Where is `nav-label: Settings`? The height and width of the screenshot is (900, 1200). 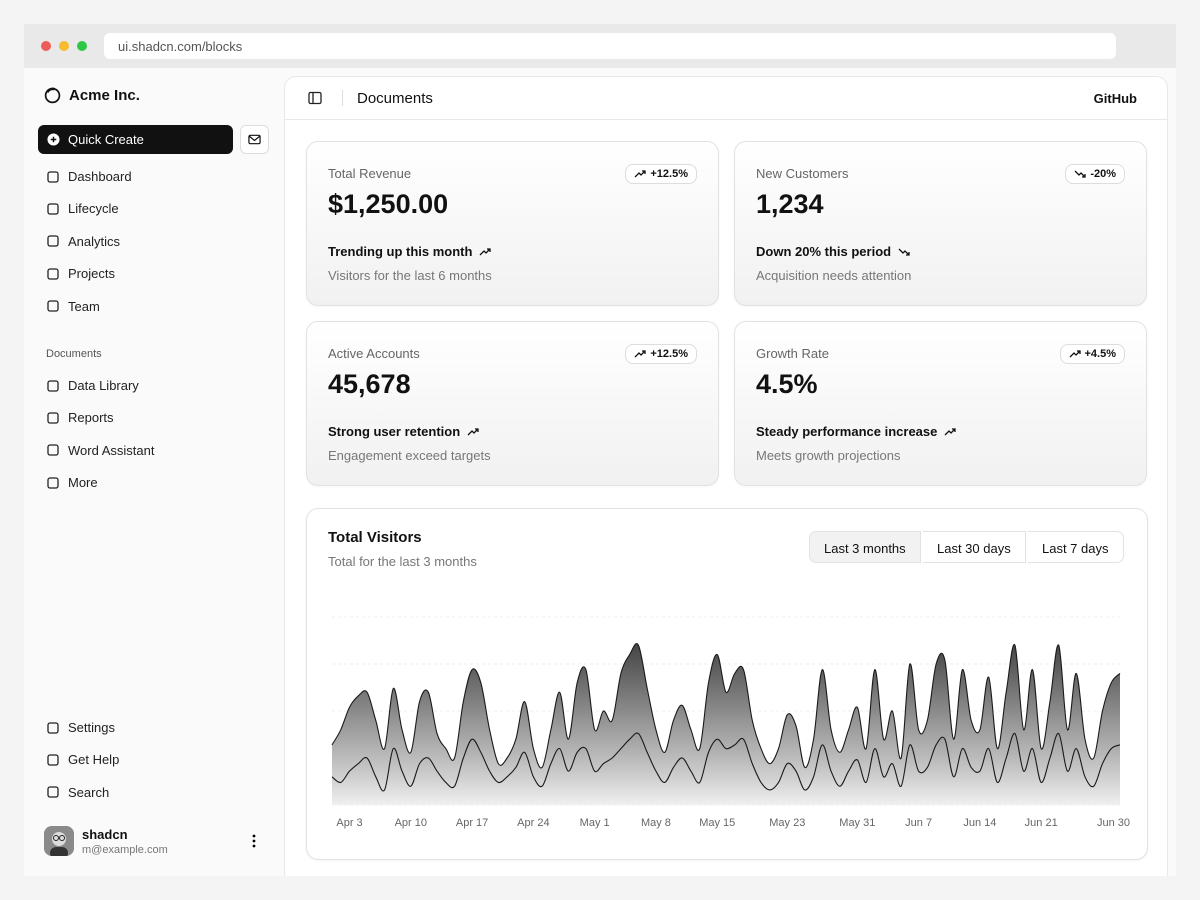 nav-label: Settings is located at coordinates (91, 727).